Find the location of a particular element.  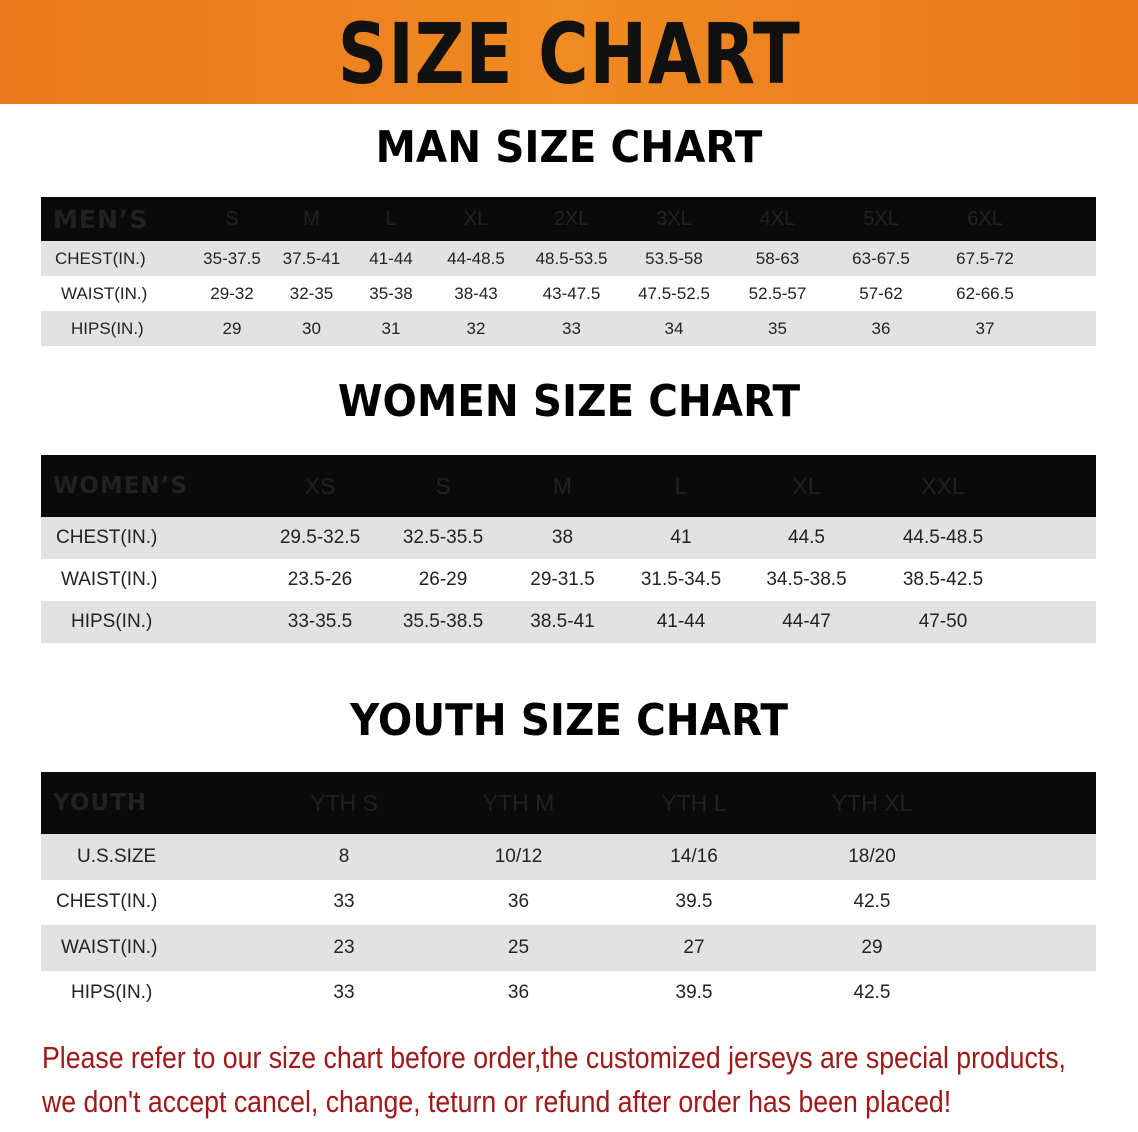

measurement-value: 53.5-58 is located at coordinates (674, 258).